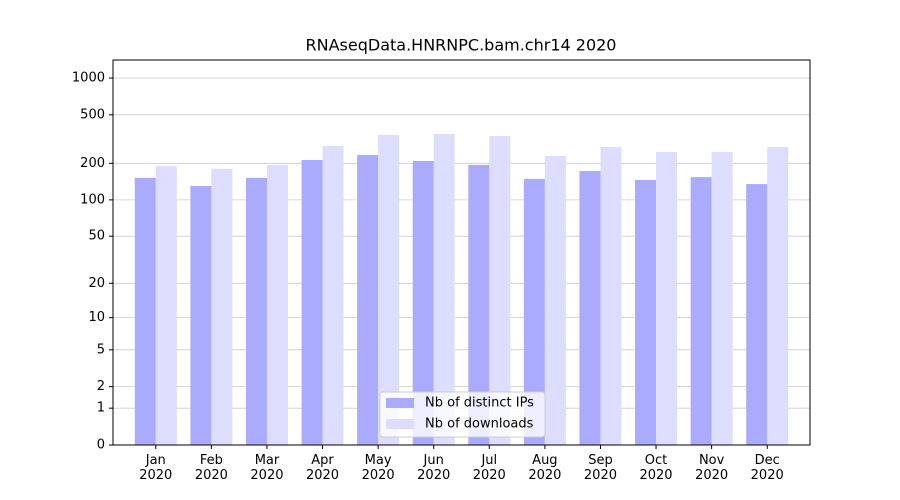  Describe the element at coordinates (378, 468) in the screenshot. I see `x-tick-label: May 2020` at that location.